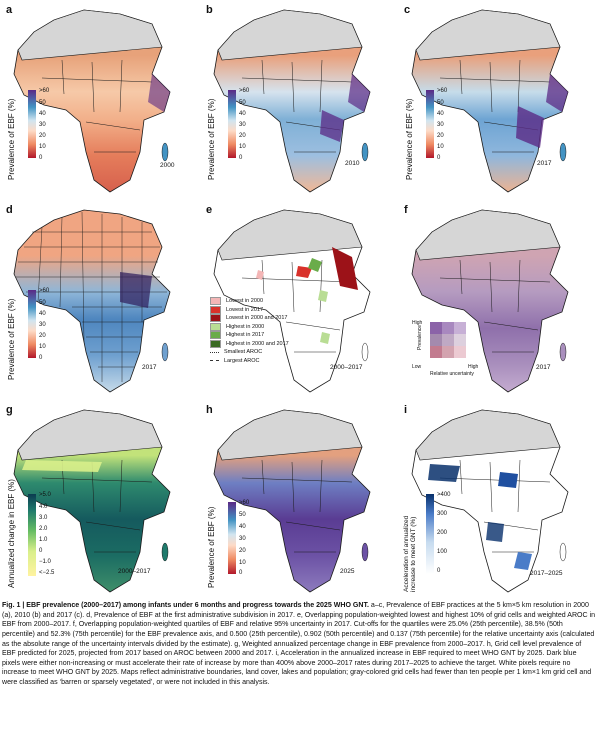 The height and width of the screenshot is (737, 599). What do you see at coordinates (442, 552) in the screenshot?
I see `tick-label: 100` at bounding box center [442, 552].